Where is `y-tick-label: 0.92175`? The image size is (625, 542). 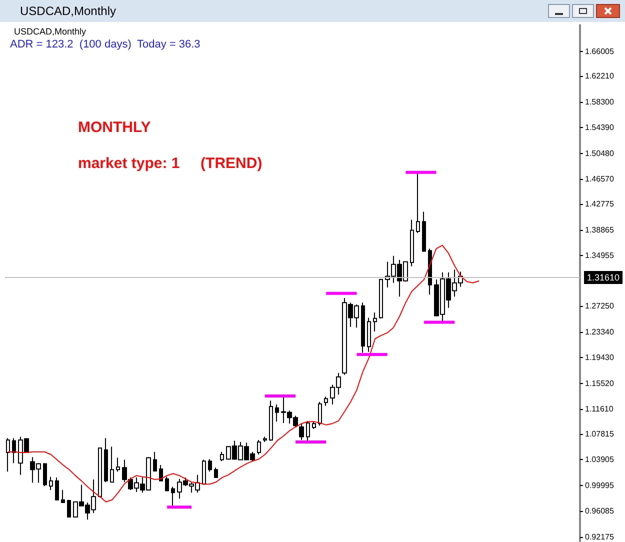 y-tick-label: 0.92175 is located at coordinates (599, 537).